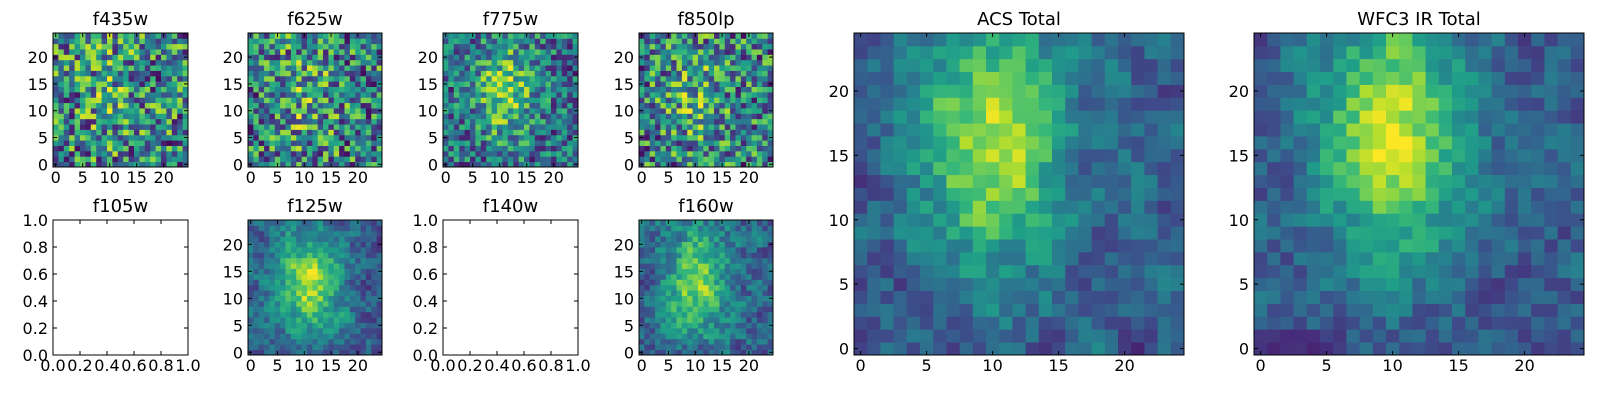 The width and height of the screenshot is (1600, 400). I want to click on x-tick-label: 0.4, so click(106, 365).